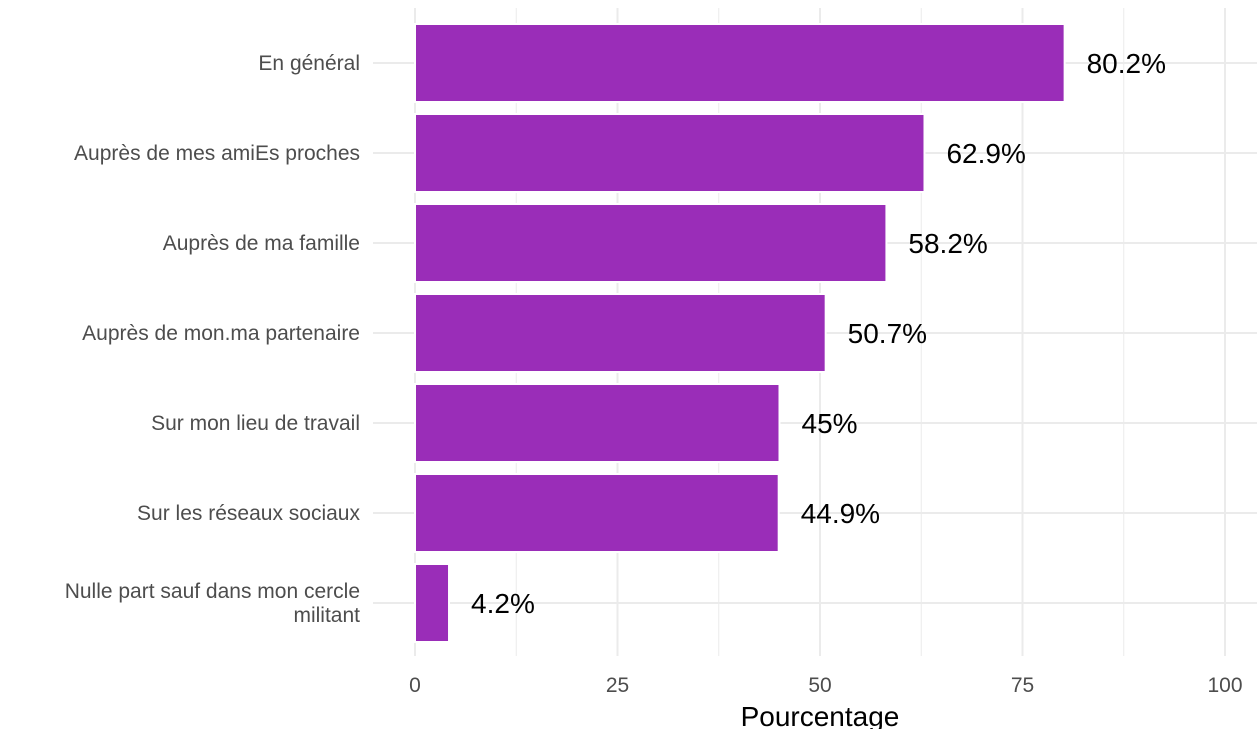 The width and height of the screenshot is (1257, 734). Describe the element at coordinates (985, 153) in the screenshot. I see `value-label: 62.9%` at that location.